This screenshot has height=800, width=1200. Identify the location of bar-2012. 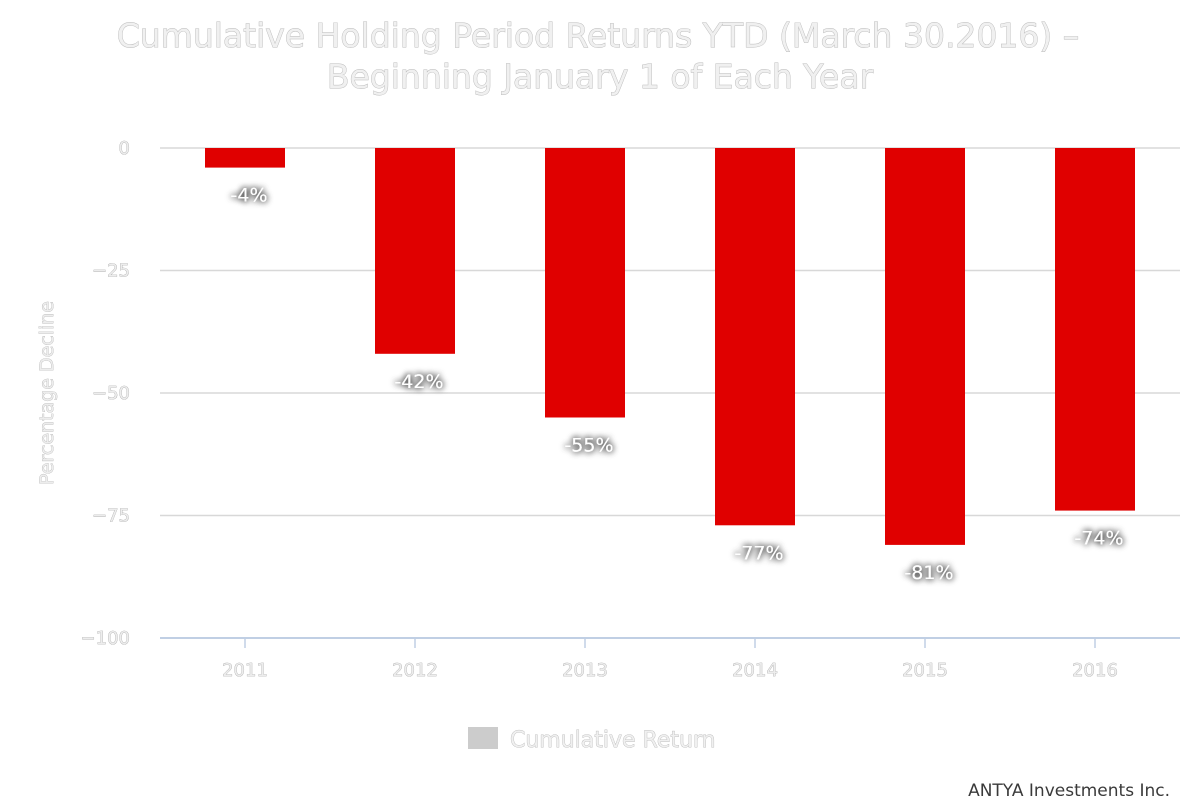
(415, 251).